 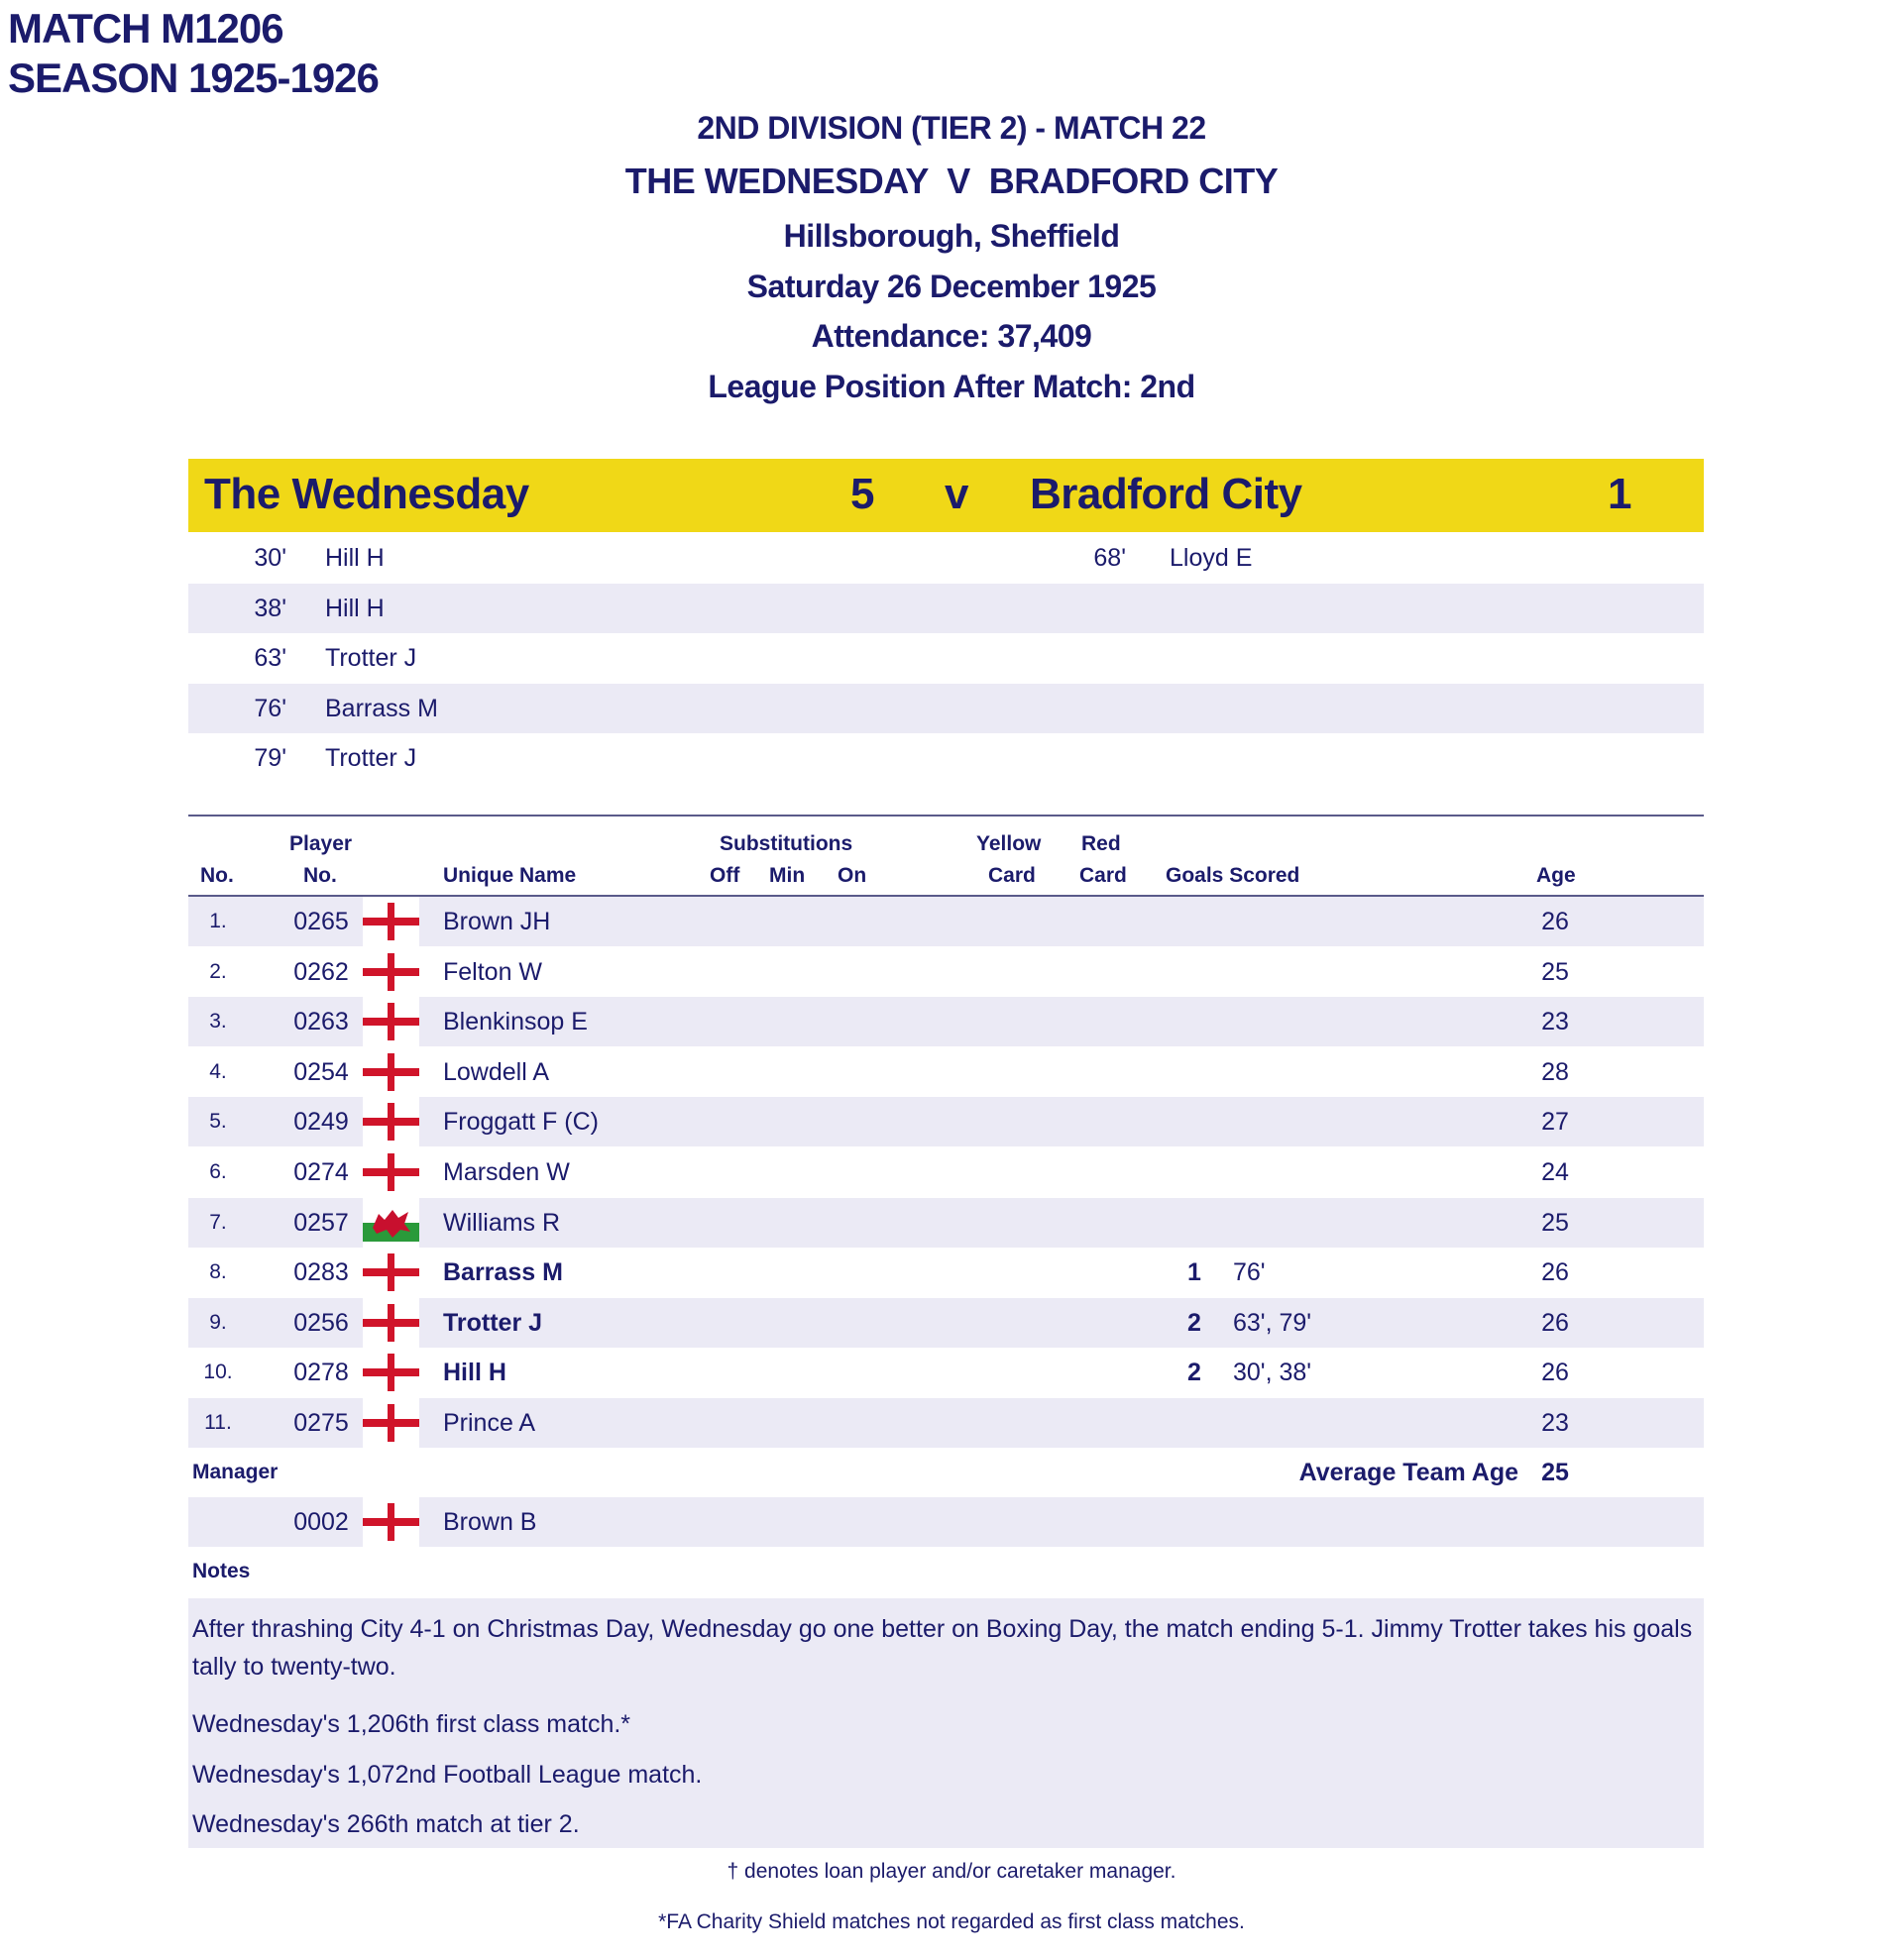 What do you see at coordinates (218, 1171) in the screenshot?
I see `player-position-no: 6.` at bounding box center [218, 1171].